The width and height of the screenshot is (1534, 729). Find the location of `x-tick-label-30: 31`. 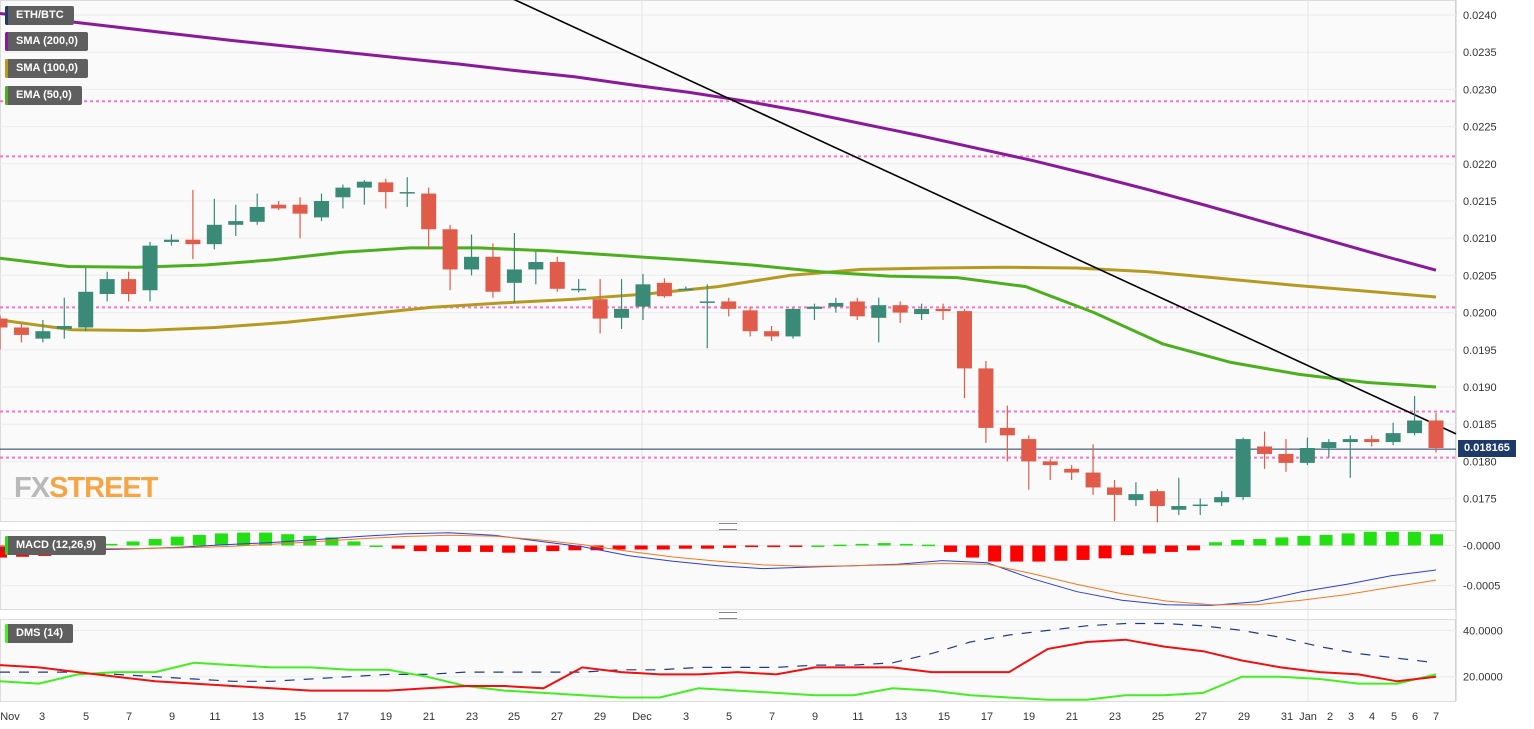

x-tick-label-30: 31 is located at coordinates (1287, 717).